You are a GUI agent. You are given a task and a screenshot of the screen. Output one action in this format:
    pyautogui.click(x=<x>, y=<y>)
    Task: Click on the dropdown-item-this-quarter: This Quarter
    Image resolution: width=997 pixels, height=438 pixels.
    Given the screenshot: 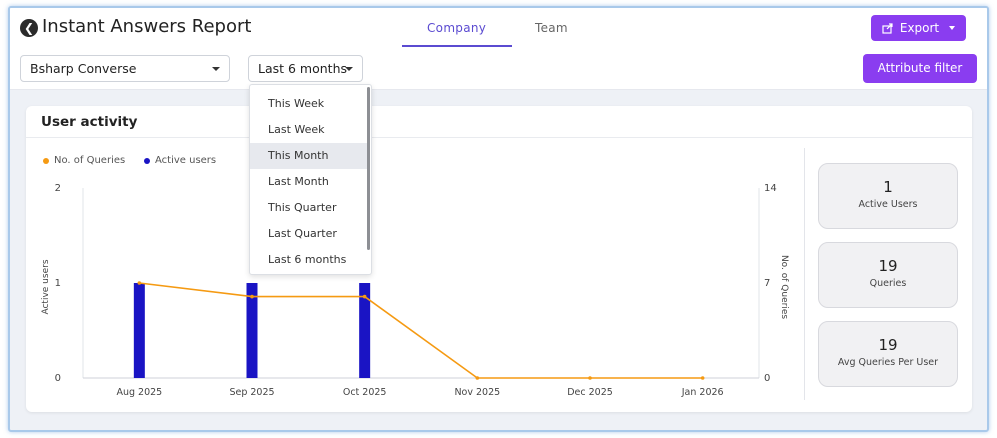 What is the action you would take?
    pyautogui.click(x=302, y=207)
    